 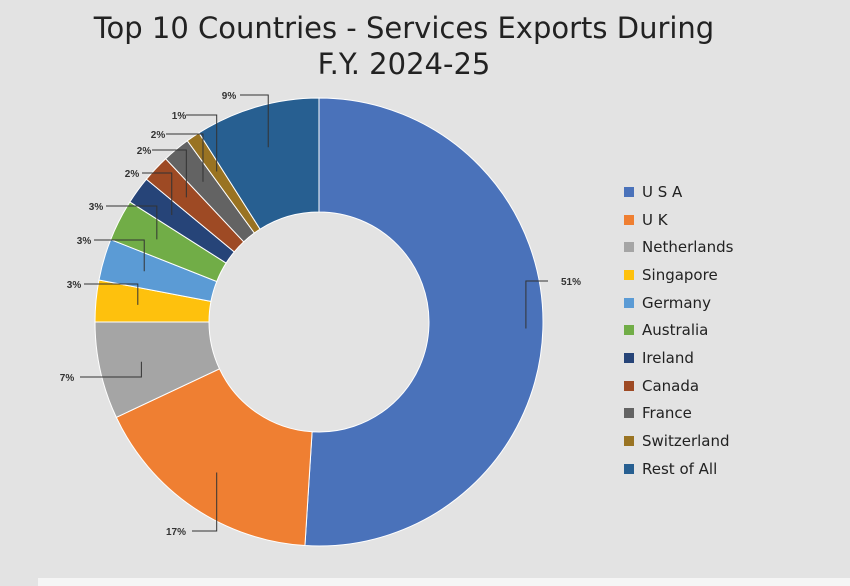 I want to click on legend-item-u-s-a: U S A, so click(x=678, y=192).